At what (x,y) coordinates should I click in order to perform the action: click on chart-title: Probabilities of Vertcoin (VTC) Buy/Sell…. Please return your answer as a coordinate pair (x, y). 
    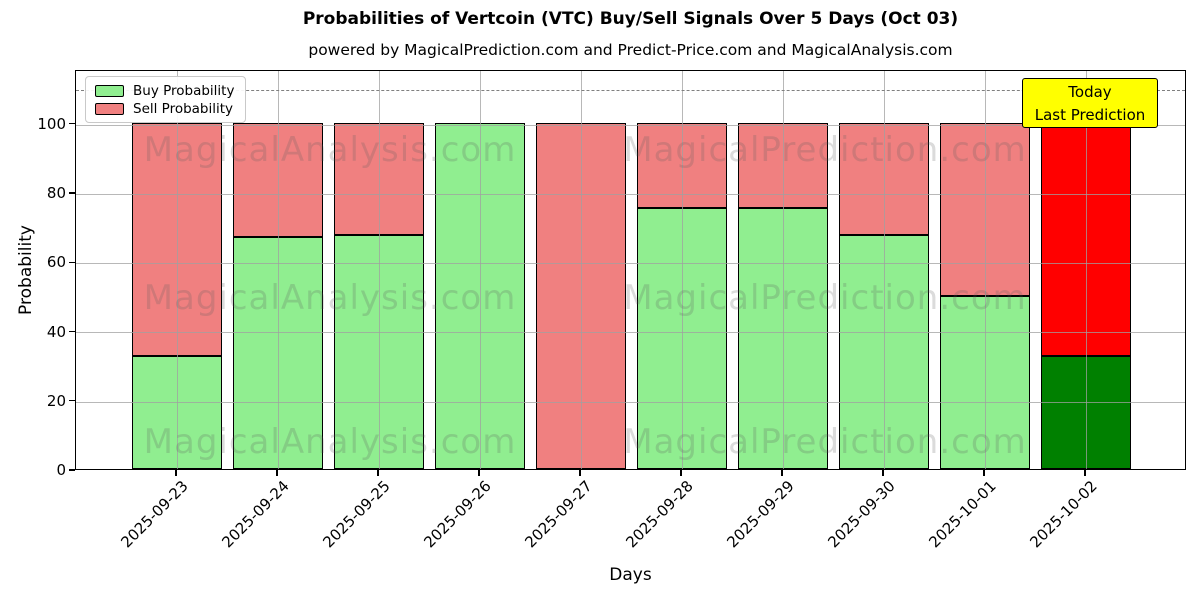
    Looking at the image, I should click on (630, 19).